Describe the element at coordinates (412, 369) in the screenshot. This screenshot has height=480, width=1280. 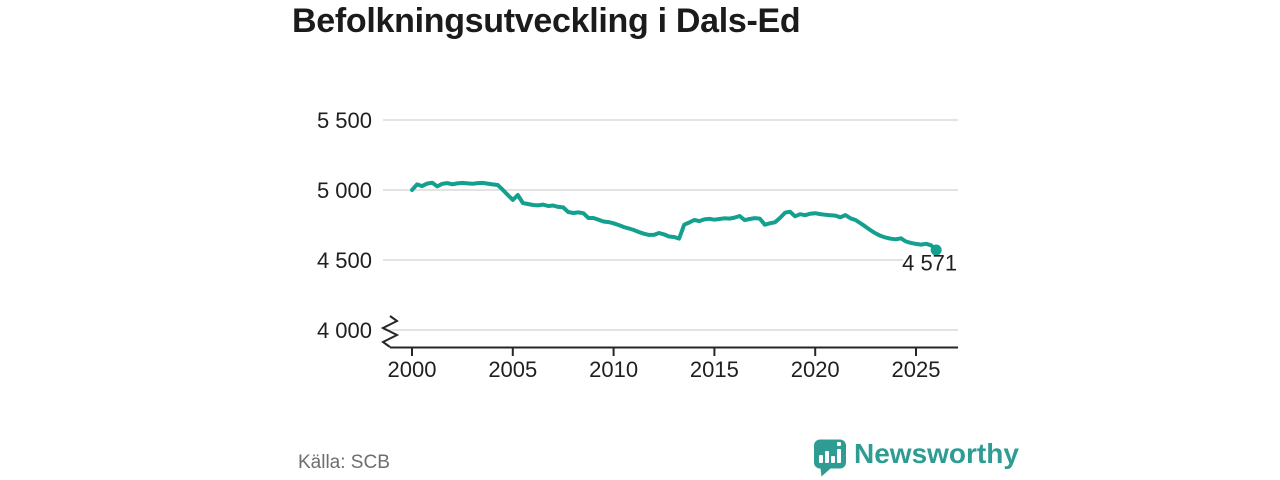
I see `x-tick-label: 2000` at that location.